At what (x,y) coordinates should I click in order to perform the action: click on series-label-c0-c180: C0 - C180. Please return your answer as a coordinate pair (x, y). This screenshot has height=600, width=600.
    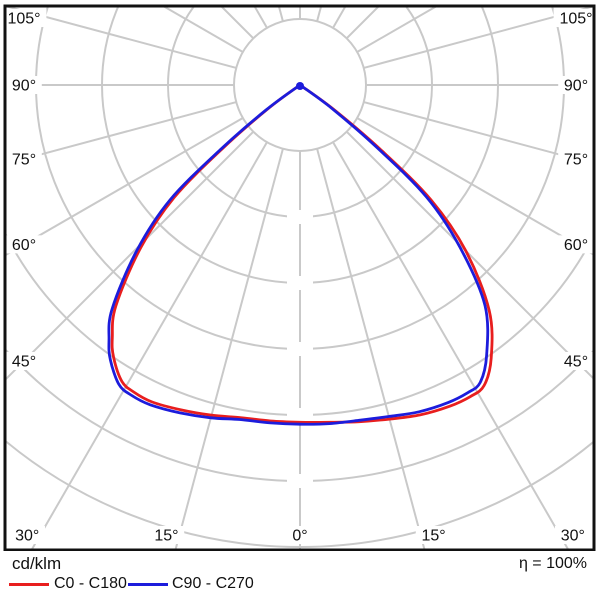
    Looking at the image, I should click on (90, 583).